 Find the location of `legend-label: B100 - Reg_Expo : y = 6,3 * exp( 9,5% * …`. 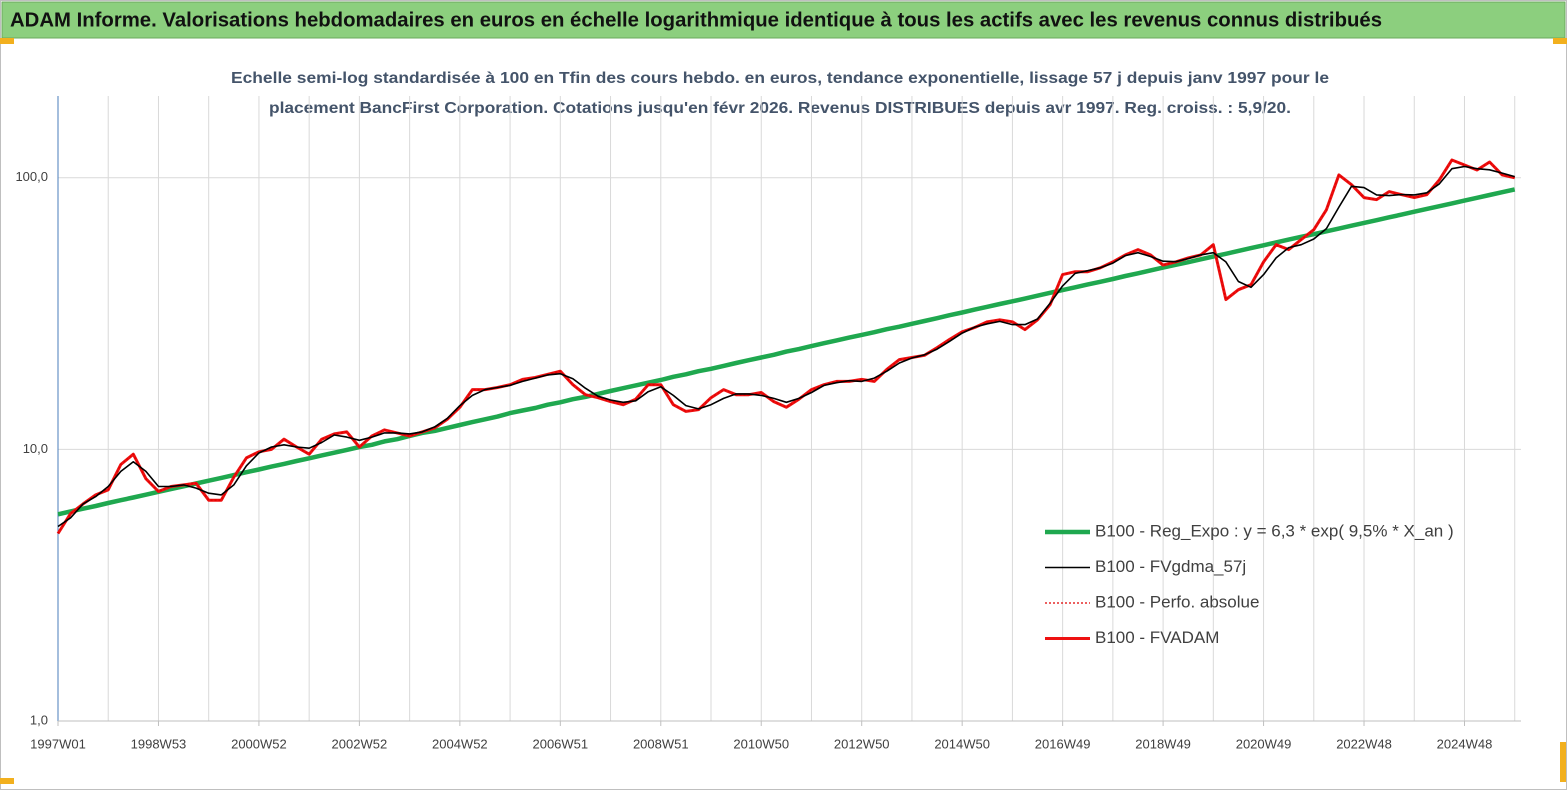

legend-label: B100 - Reg_Expo : y = 6,3 * exp( 9,5% * … is located at coordinates (1274, 530).